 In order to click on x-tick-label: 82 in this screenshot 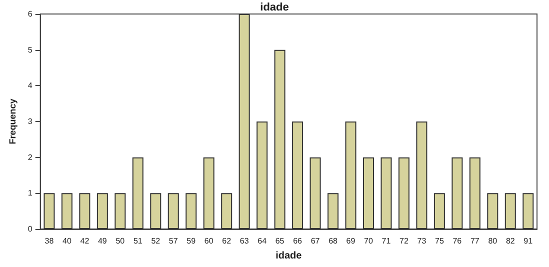, I will do `click(511, 241)`.